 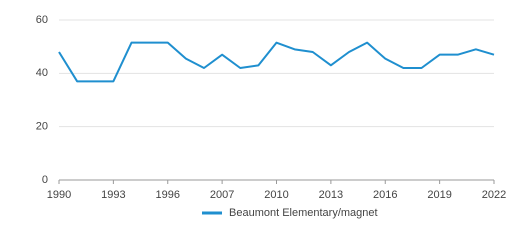 What do you see at coordinates (45, 180) in the screenshot?
I see `y-tick-label: 0` at bounding box center [45, 180].